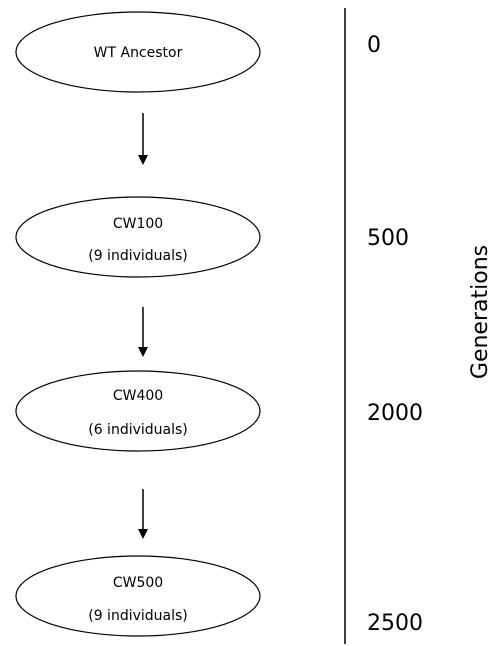 Image resolution: width=495 pixels, height=646 pixels. I want to click on node-subtitle: (6 individuals), so click(138, 430).